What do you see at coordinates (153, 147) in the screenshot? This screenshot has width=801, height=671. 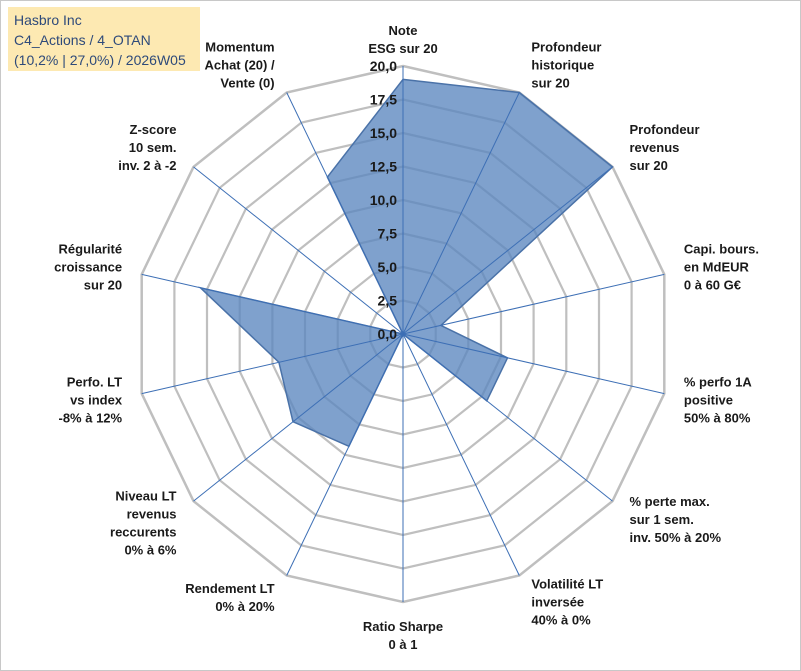 I see `axis-label-line: 10 sem.` at bounding box center [153, 147].